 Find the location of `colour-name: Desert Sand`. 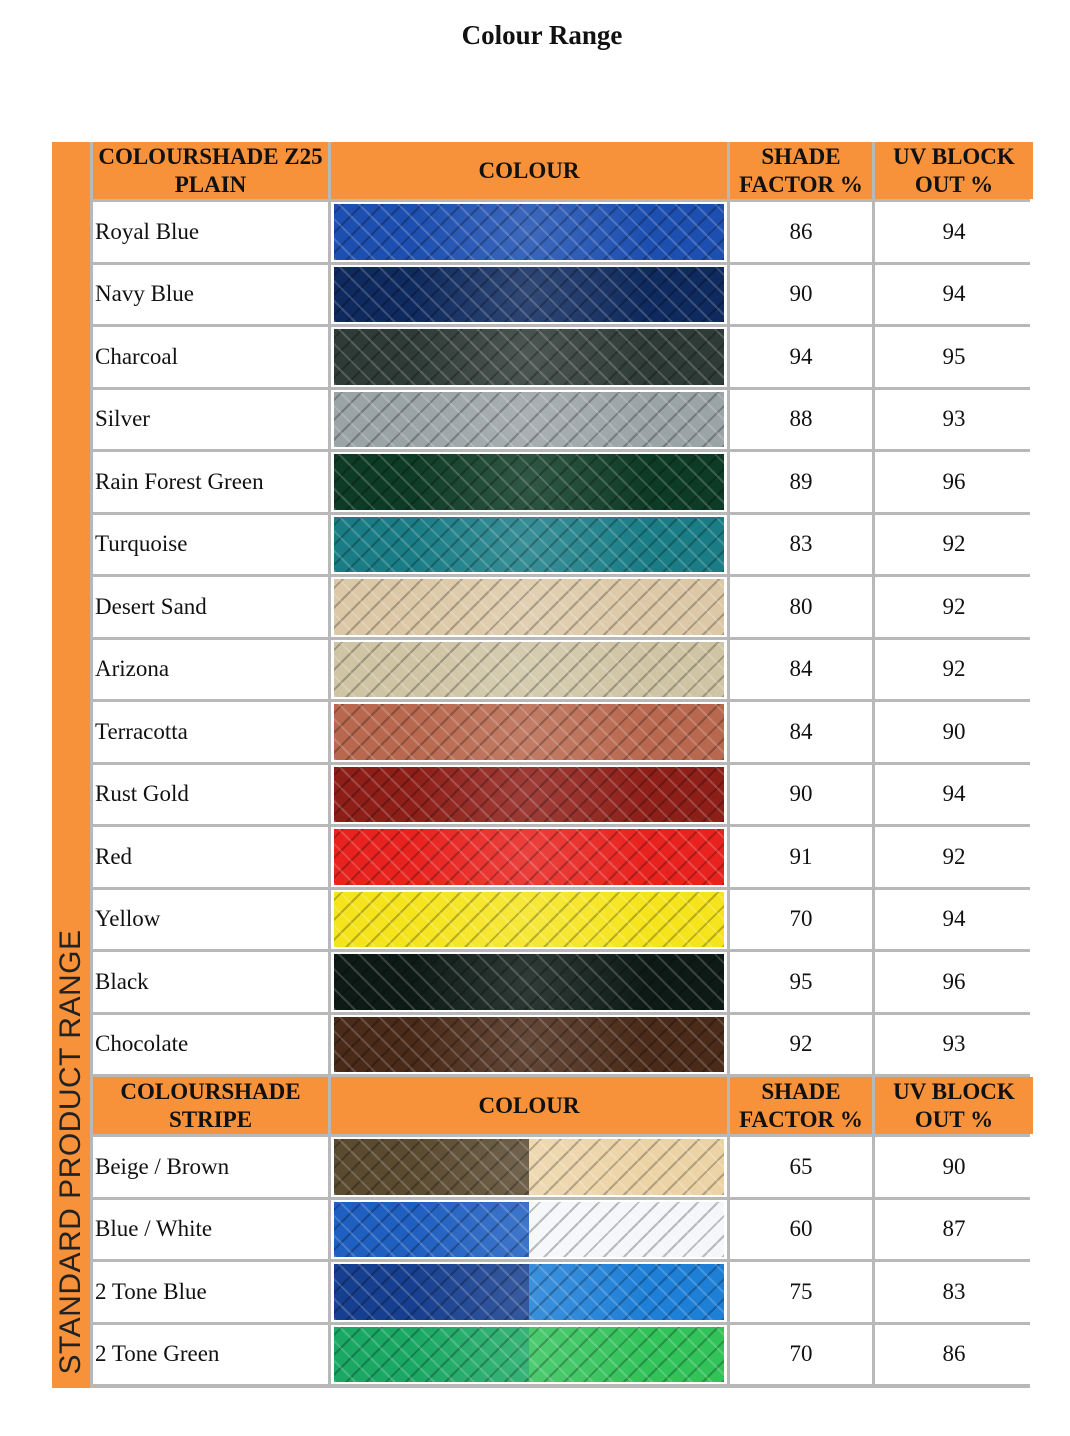

colour-name: Desert Sand is located at coordinates (210, 607).